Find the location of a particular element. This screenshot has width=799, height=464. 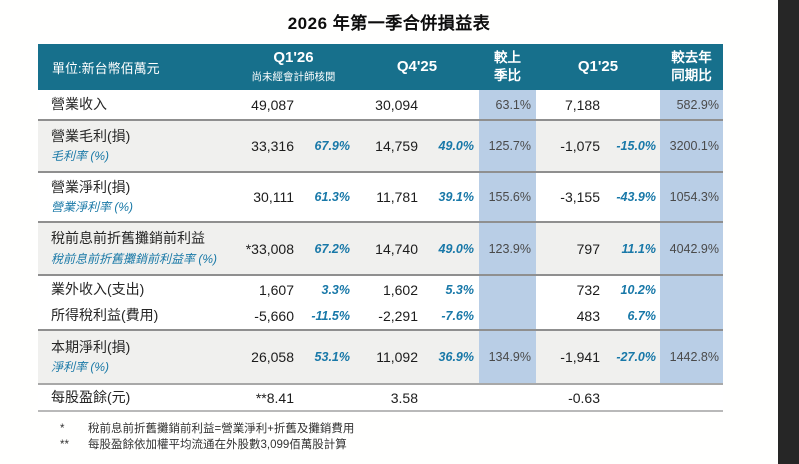

row-label: 營業毛利(損) is located at coordinates (91, 135).